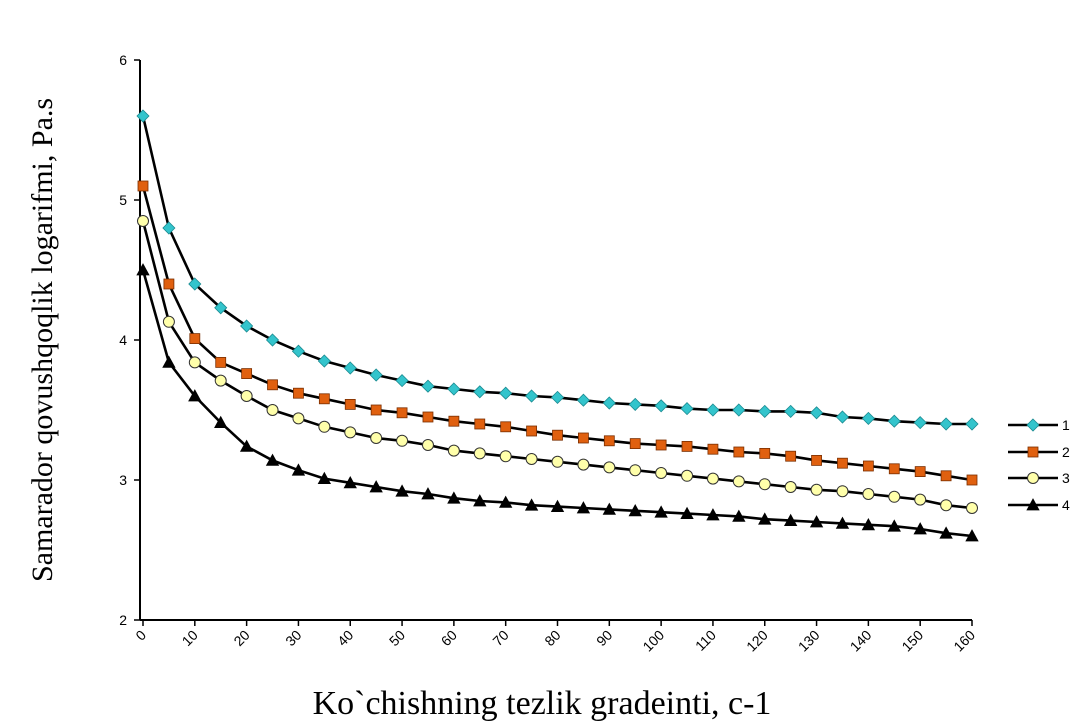  I want to click on x-tick-label: 120, so click(757, 641).